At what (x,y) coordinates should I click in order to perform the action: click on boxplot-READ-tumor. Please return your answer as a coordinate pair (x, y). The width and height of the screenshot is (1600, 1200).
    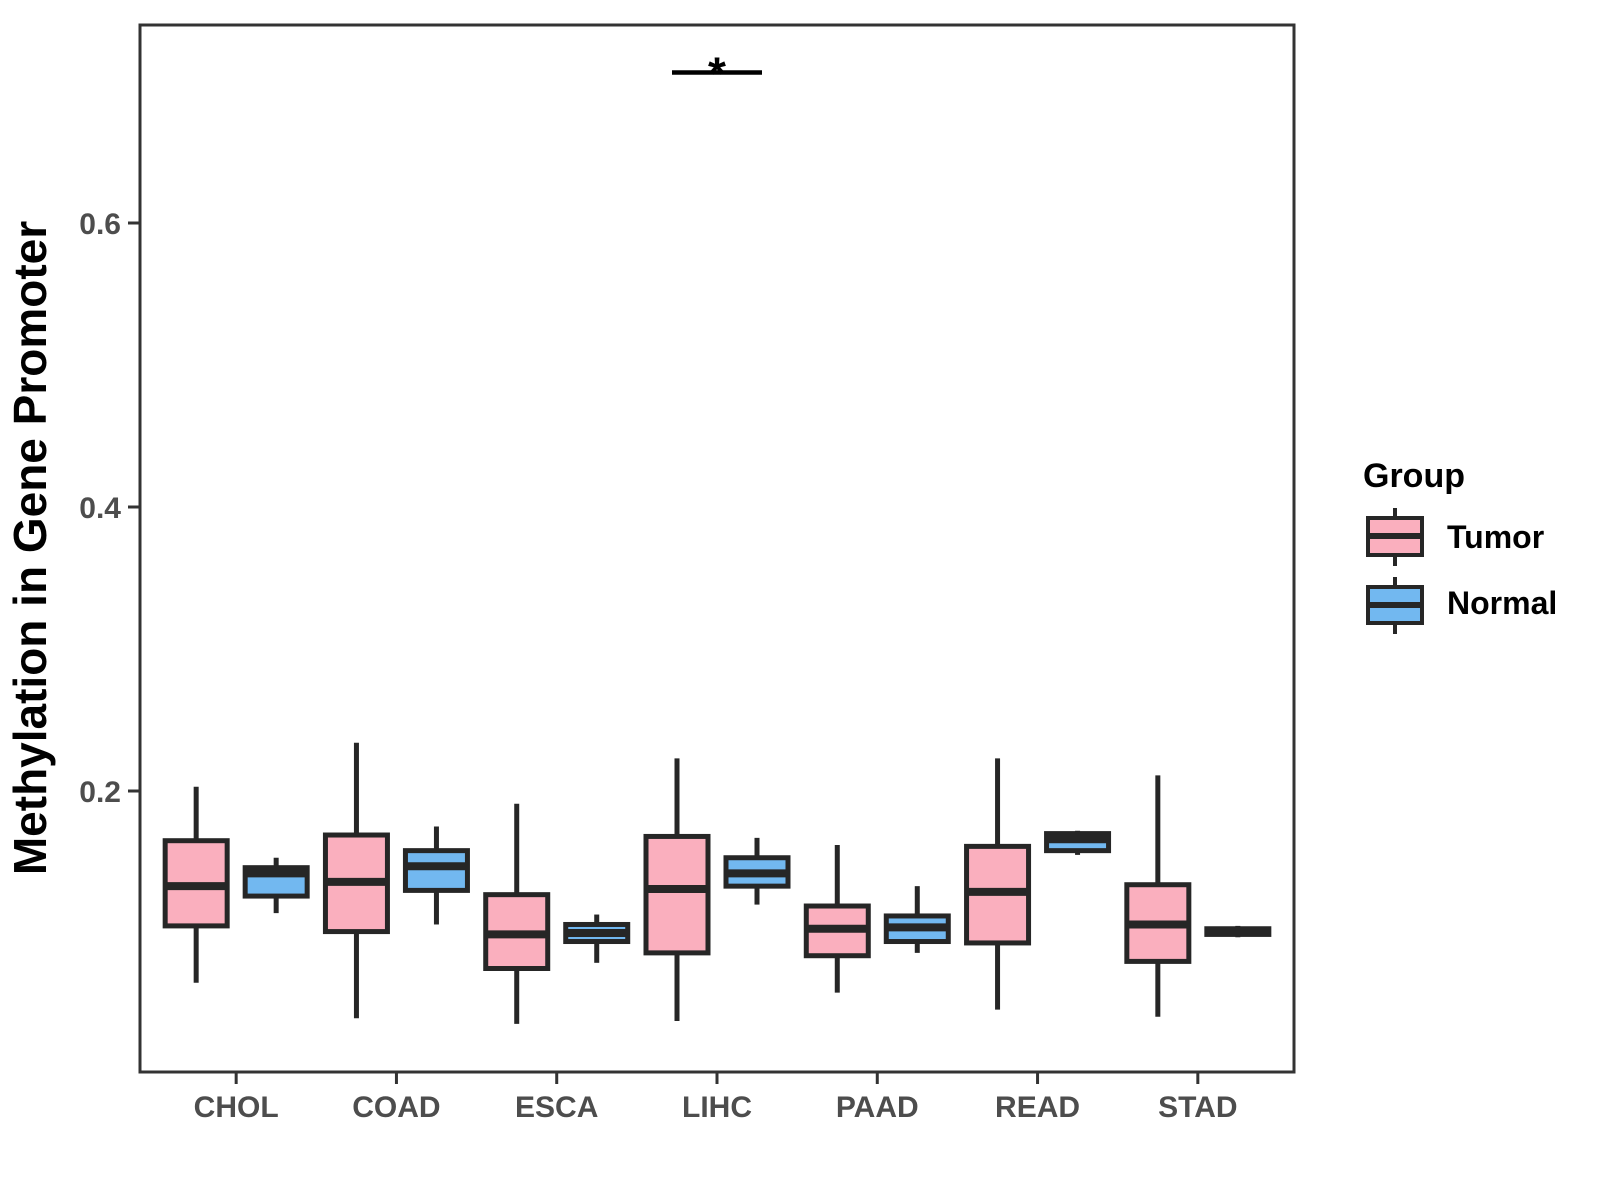
    Looking at the image, I should click on (998, 884).